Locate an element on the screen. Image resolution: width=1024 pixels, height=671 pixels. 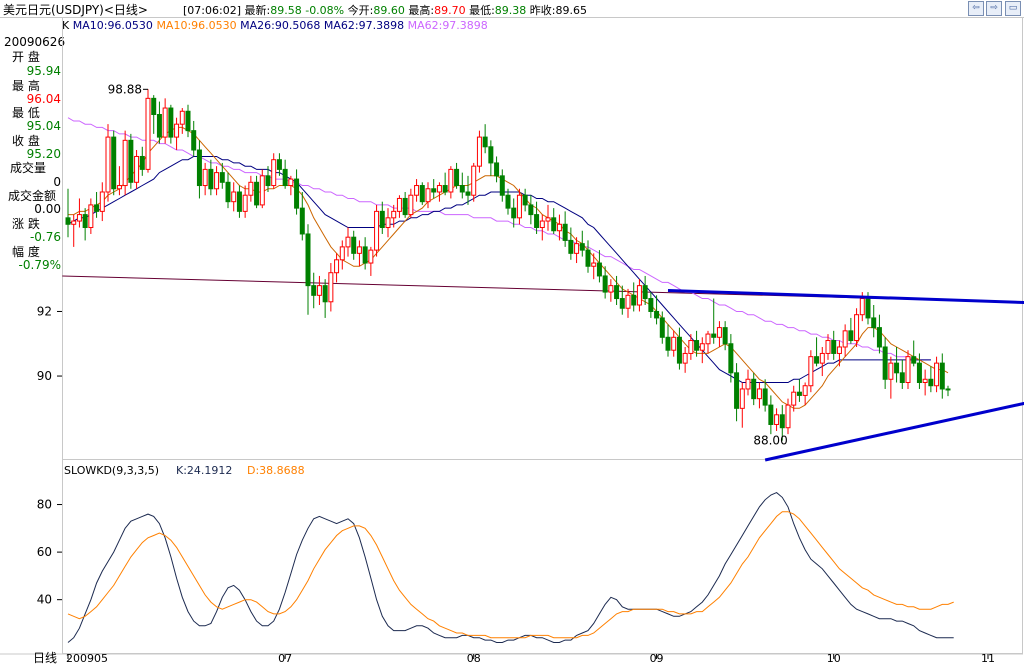
info-change: -0.76 is located at coordinates (45, 237).